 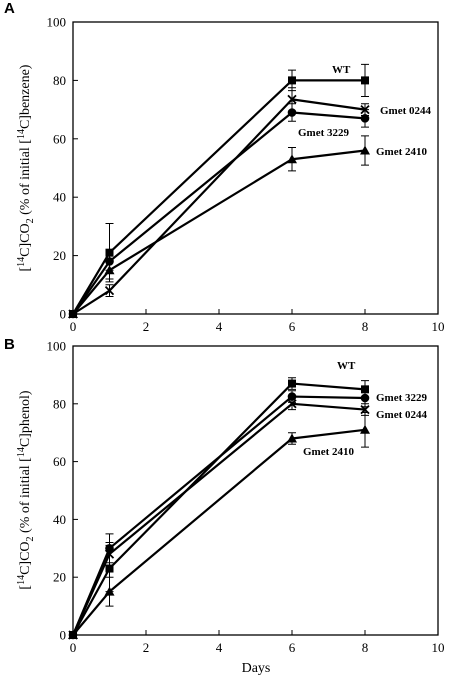 I want to click on panel-b-x-tick-label: 4, so click(x=219, y=647).